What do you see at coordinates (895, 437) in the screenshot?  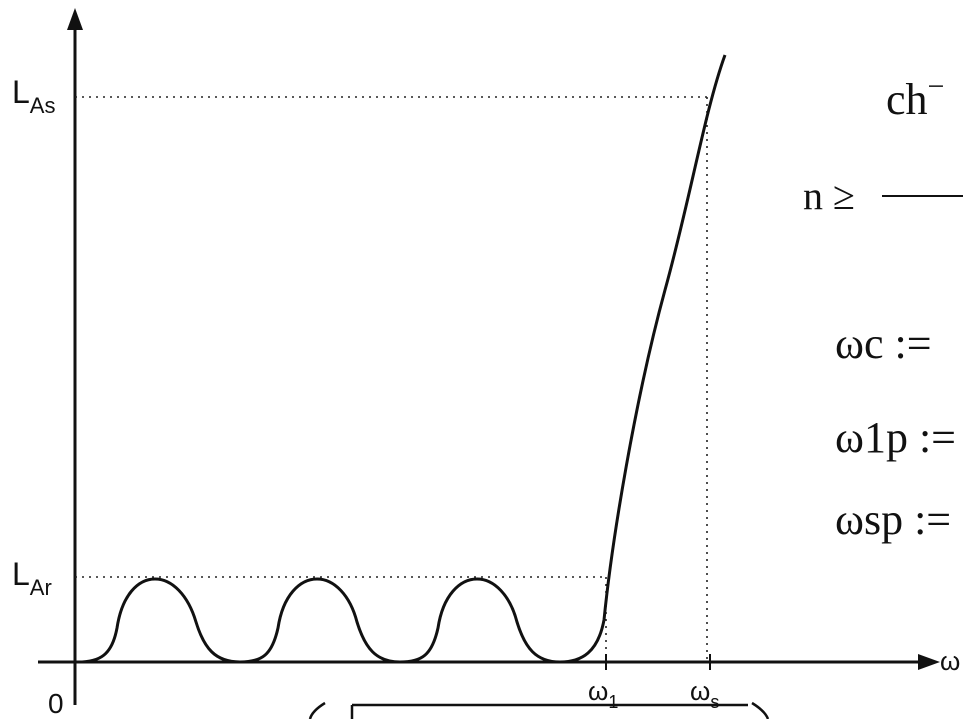 I see `w1p-assign-text: ω1p :=` at bounding box center [895, 437].